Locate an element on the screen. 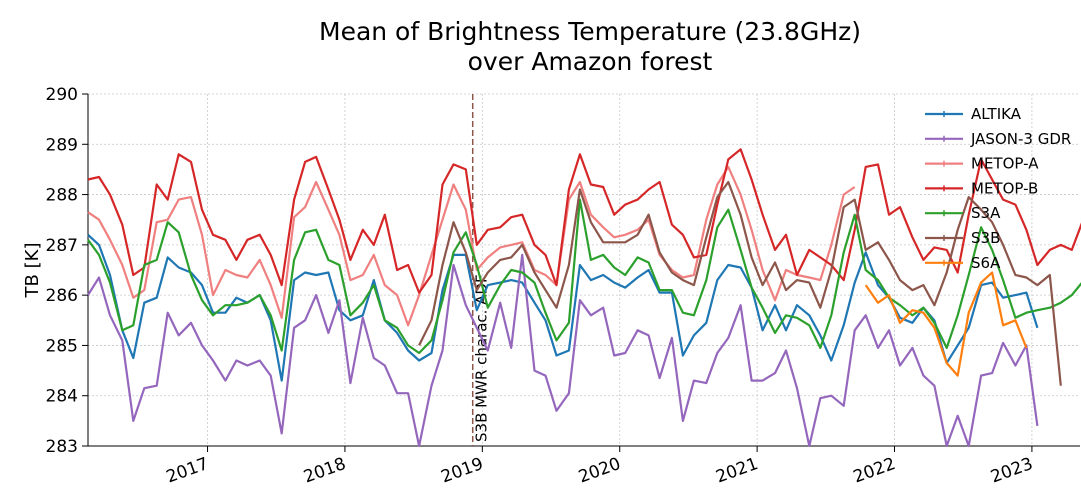 The height and width of the screenshot is (491, 1081). y-tick-label: 283 is located at coordinates (62, 447).